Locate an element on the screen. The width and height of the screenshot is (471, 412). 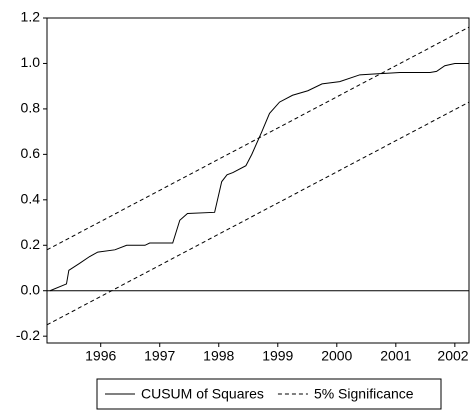
y-tick-label: 1.2 is located at coordinates (31, 17).